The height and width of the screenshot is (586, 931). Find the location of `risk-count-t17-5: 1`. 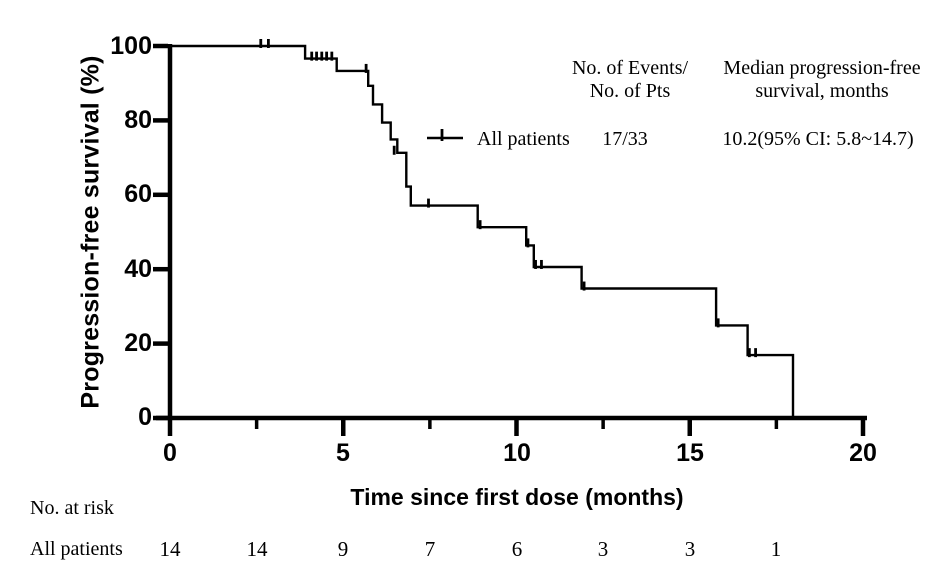

risk-count-t17-5: 1 is located at coordinates (776, 549).